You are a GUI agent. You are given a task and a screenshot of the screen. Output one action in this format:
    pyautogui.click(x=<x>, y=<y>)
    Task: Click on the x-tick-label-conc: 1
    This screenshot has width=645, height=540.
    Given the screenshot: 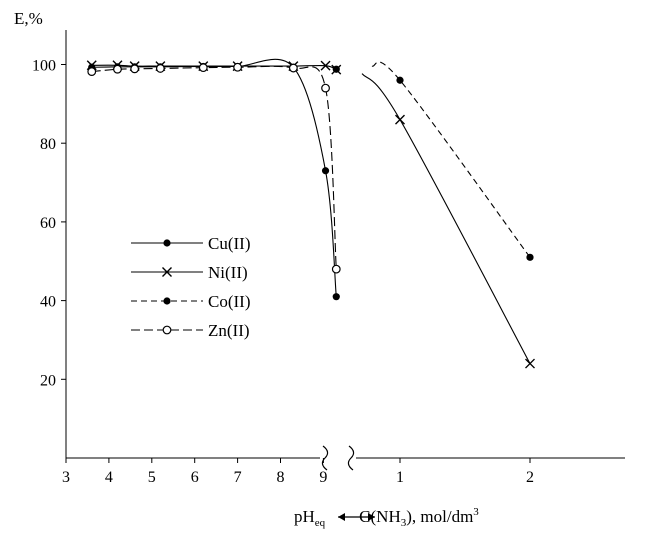 What is the action you would take?
    pyautogui.click(x=400, y=477)
    